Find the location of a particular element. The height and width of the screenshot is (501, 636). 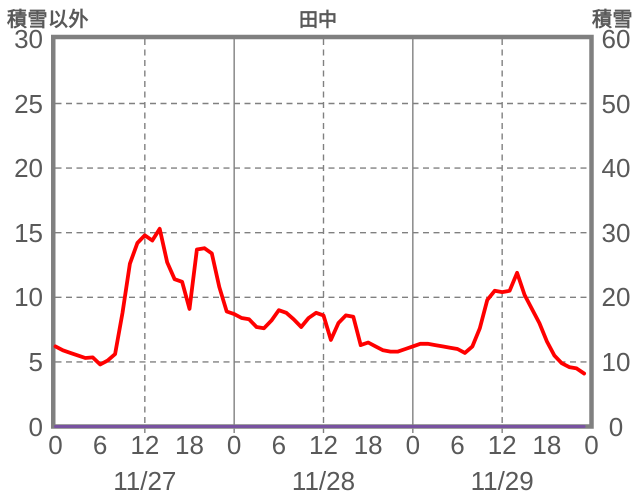

y-axis-label-left: 10 is located at coordinates (28, 297).